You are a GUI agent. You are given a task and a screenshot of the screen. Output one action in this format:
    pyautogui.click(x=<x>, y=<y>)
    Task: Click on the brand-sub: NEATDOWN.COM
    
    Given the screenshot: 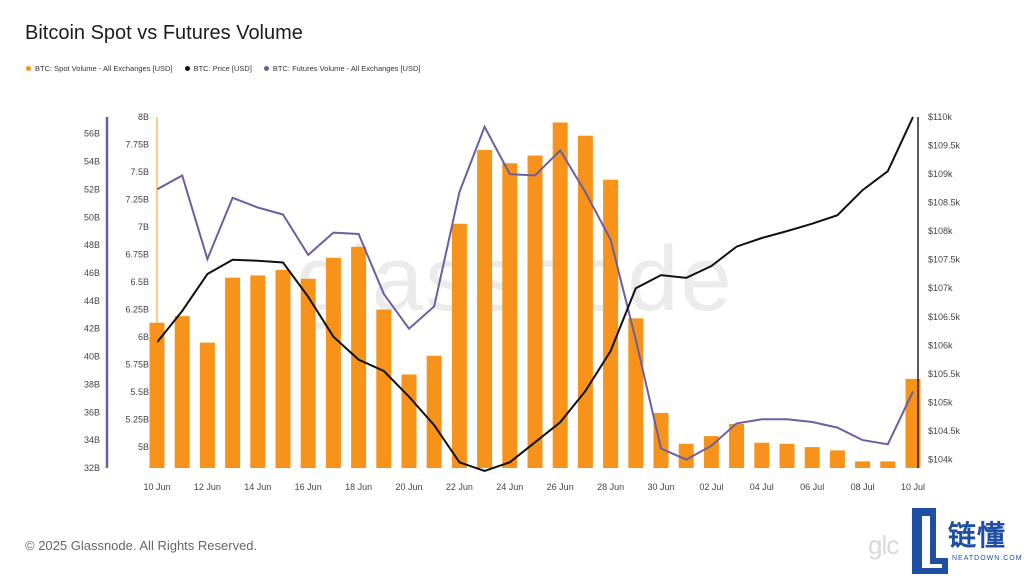 What is the action you would take?
    pyautogui.click(x=987, y=558)
    